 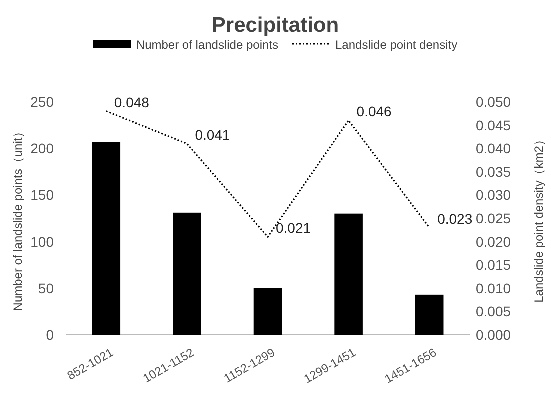 I want to click on y2-tick-label: 0.035, so click(x=494, y=172).